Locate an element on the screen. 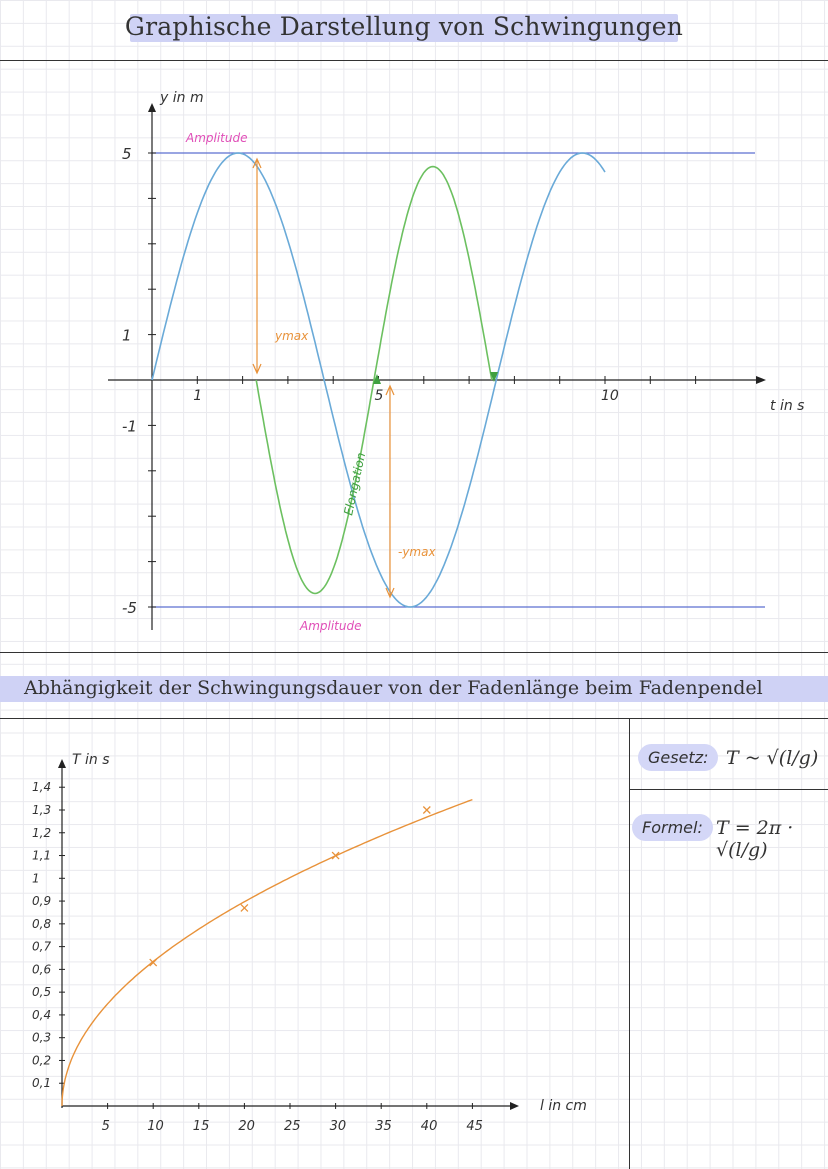  formel-formula: T = 2π · √(l/g) is located at coordinates (755, 839).